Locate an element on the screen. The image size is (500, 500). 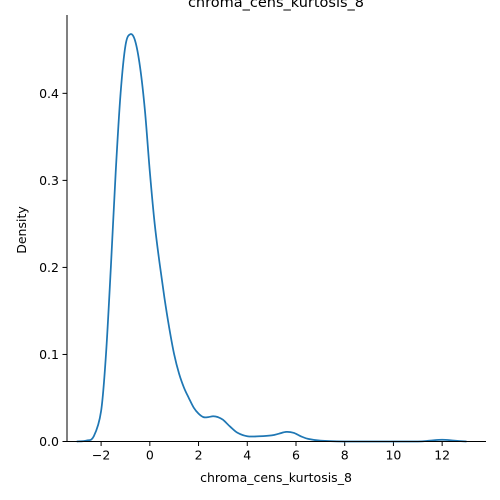
y-tick-label: 0.0 is located at coordinates (49, 441).